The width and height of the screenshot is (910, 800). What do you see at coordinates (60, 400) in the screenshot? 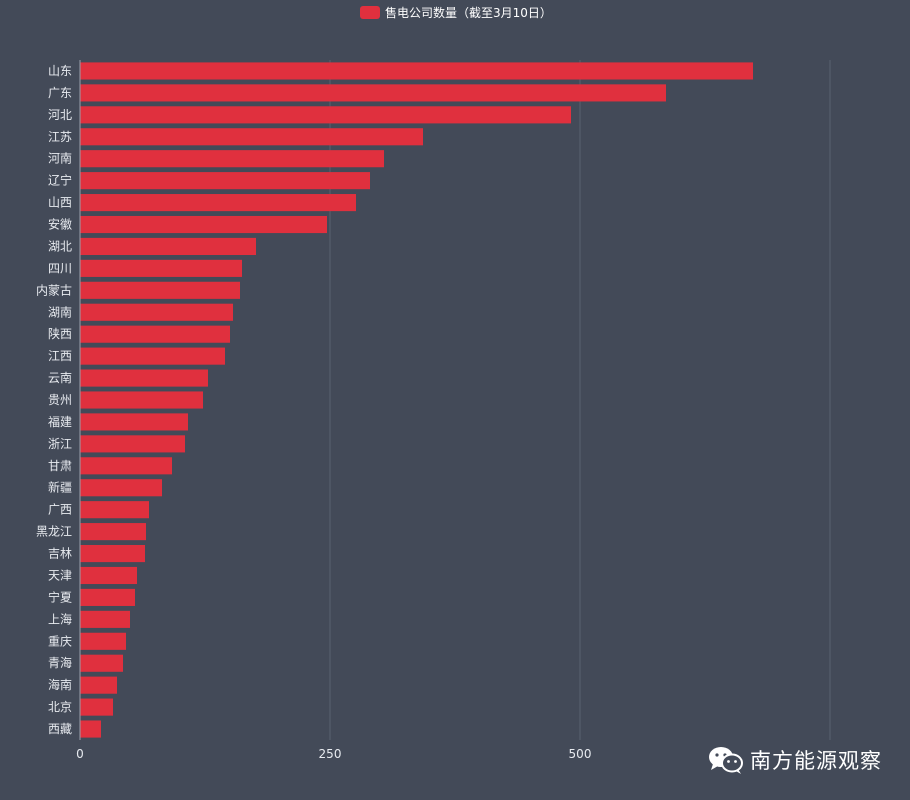
I see `category-label-15: 贵州` at bounding box center [60, 400].